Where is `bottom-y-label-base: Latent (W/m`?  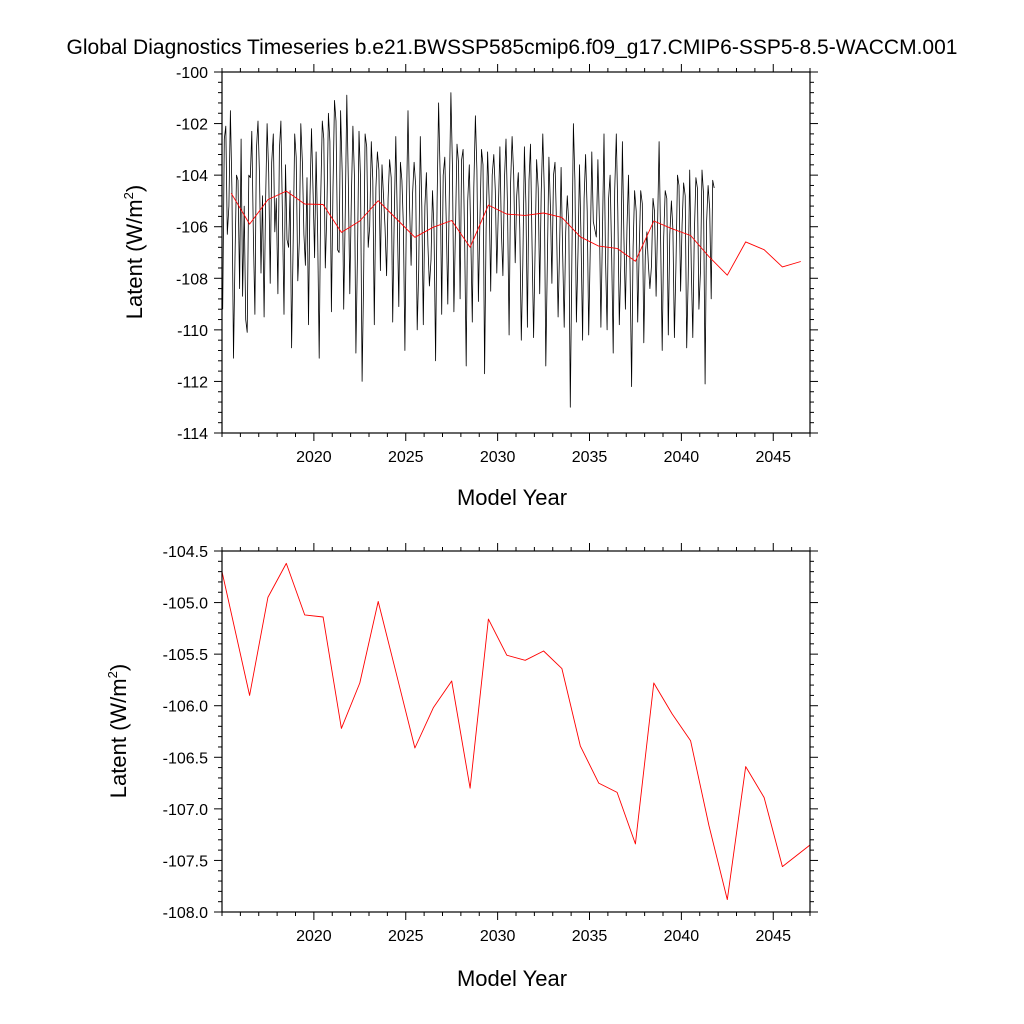 bottom-y-label-base: Latent (W/m is located at coordinates (118, 738).